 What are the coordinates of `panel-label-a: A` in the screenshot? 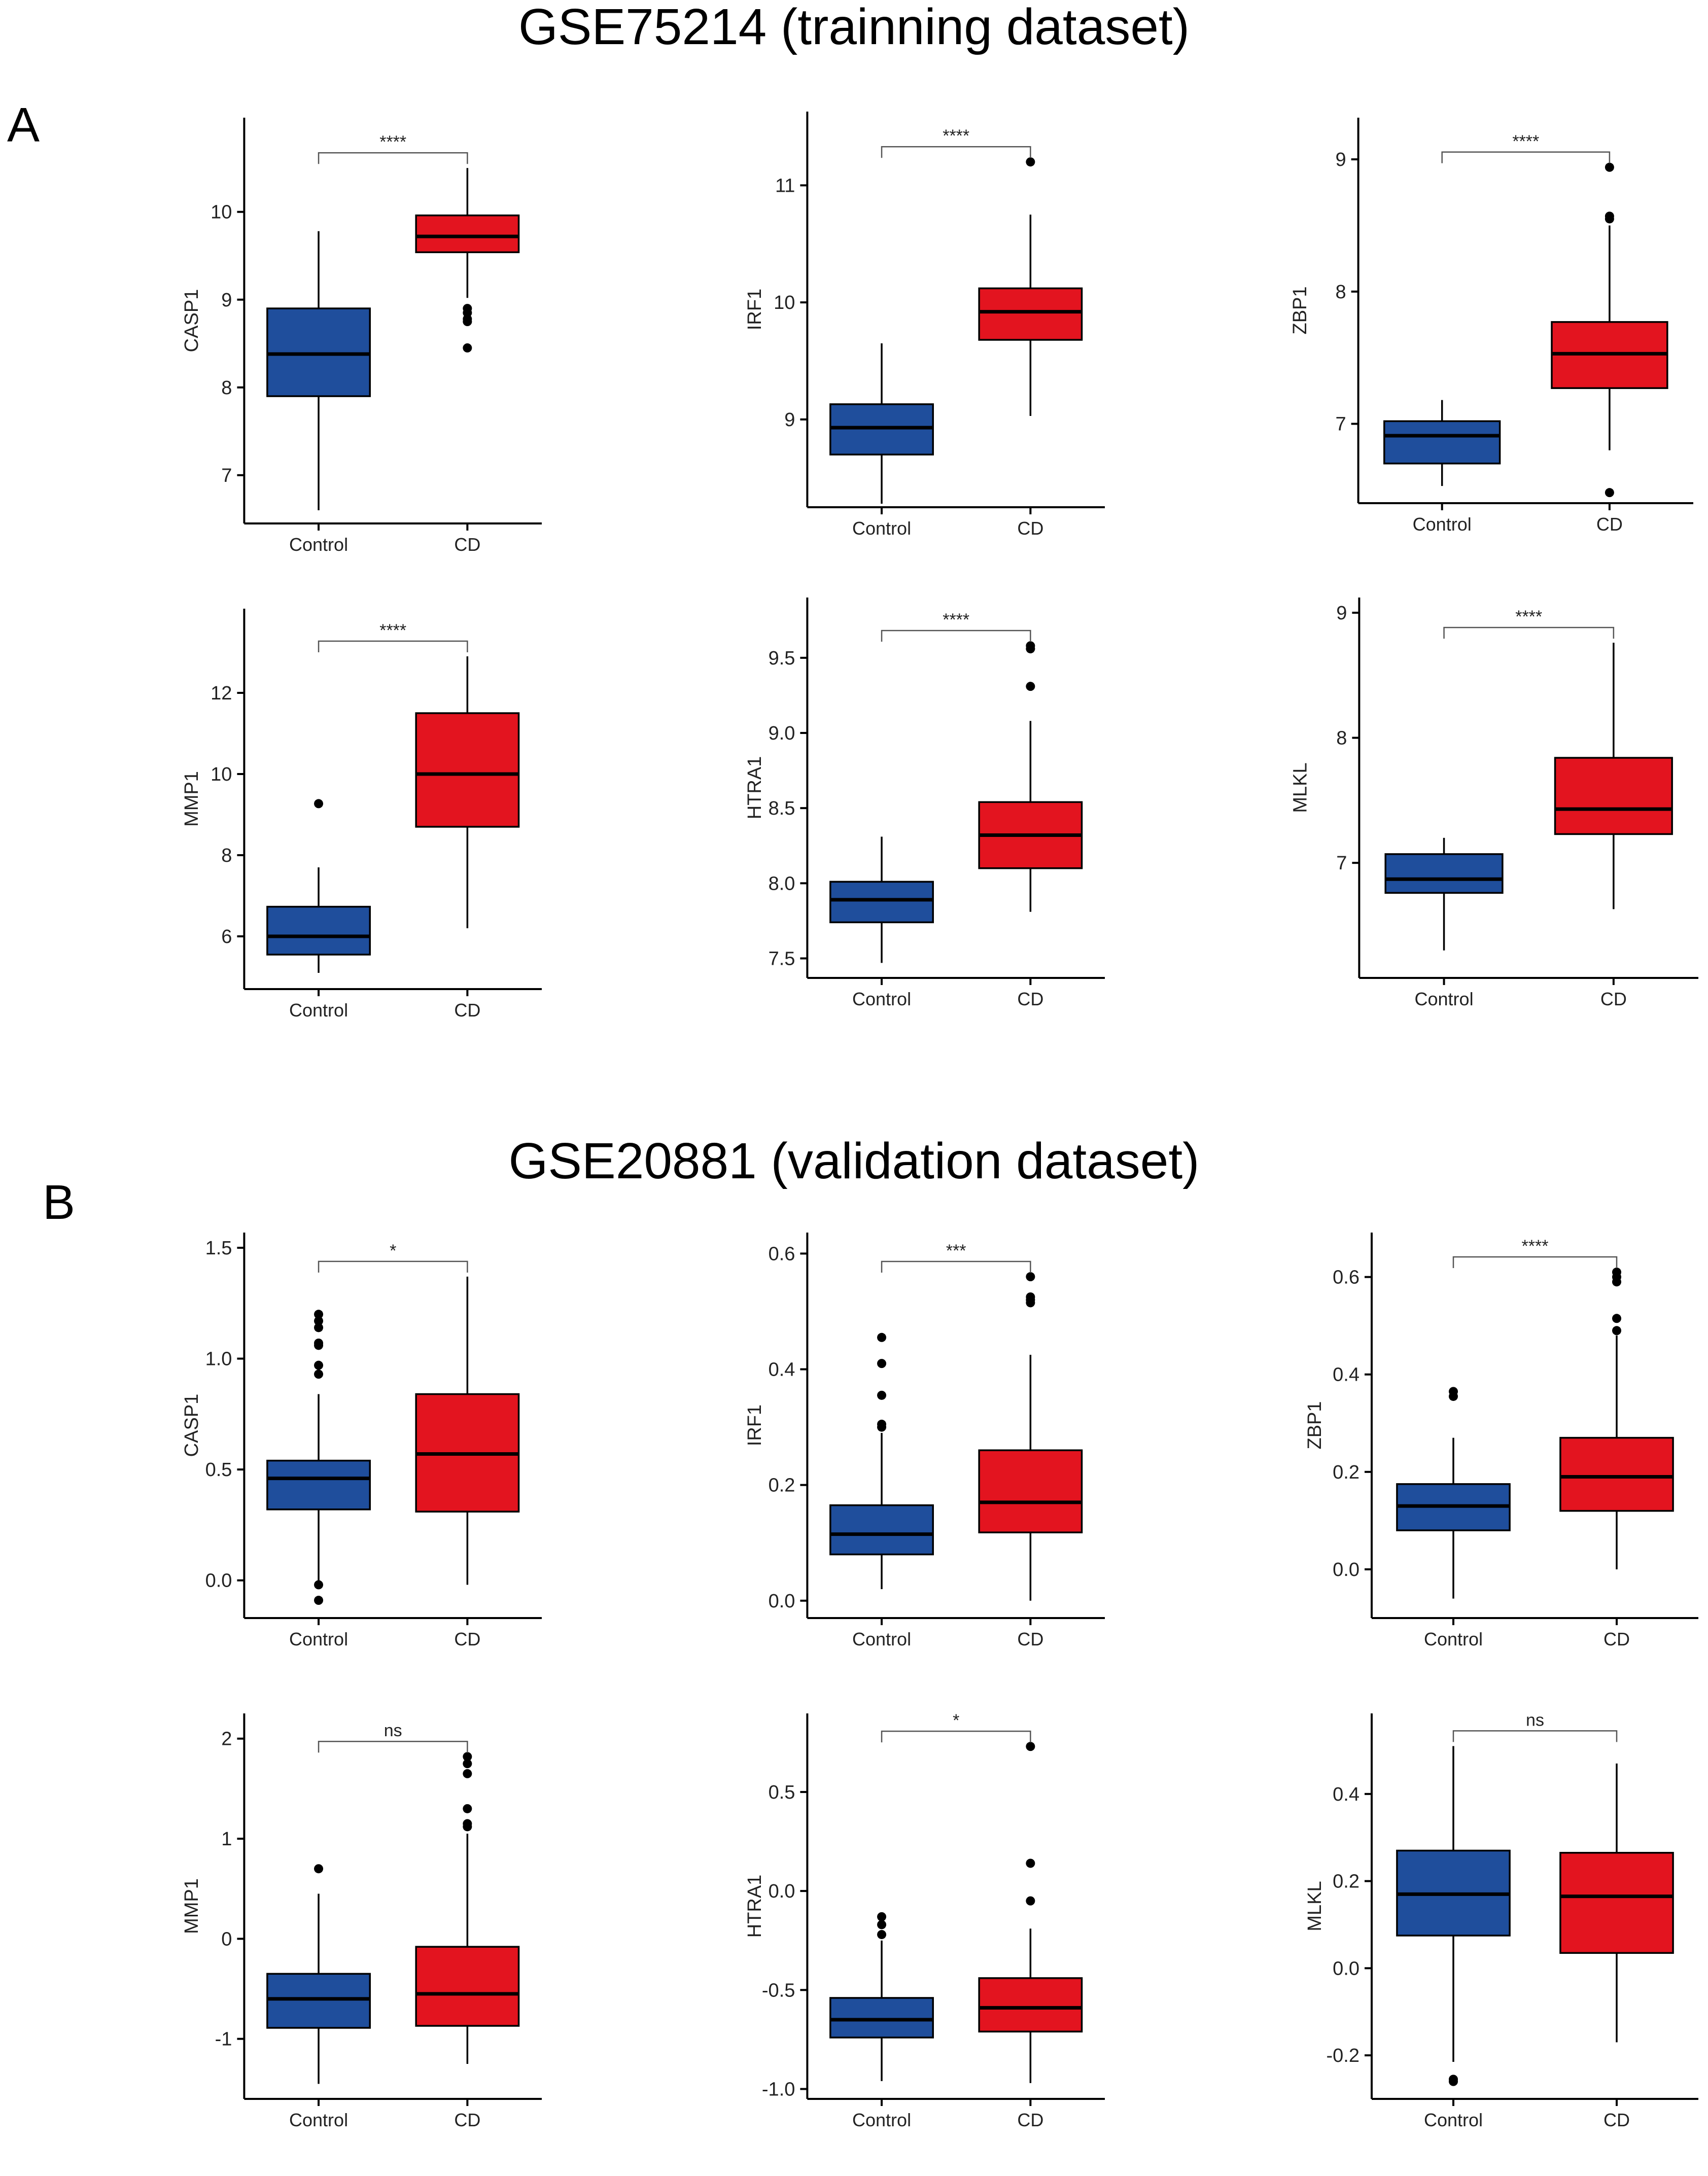 It's located at (23, 125).